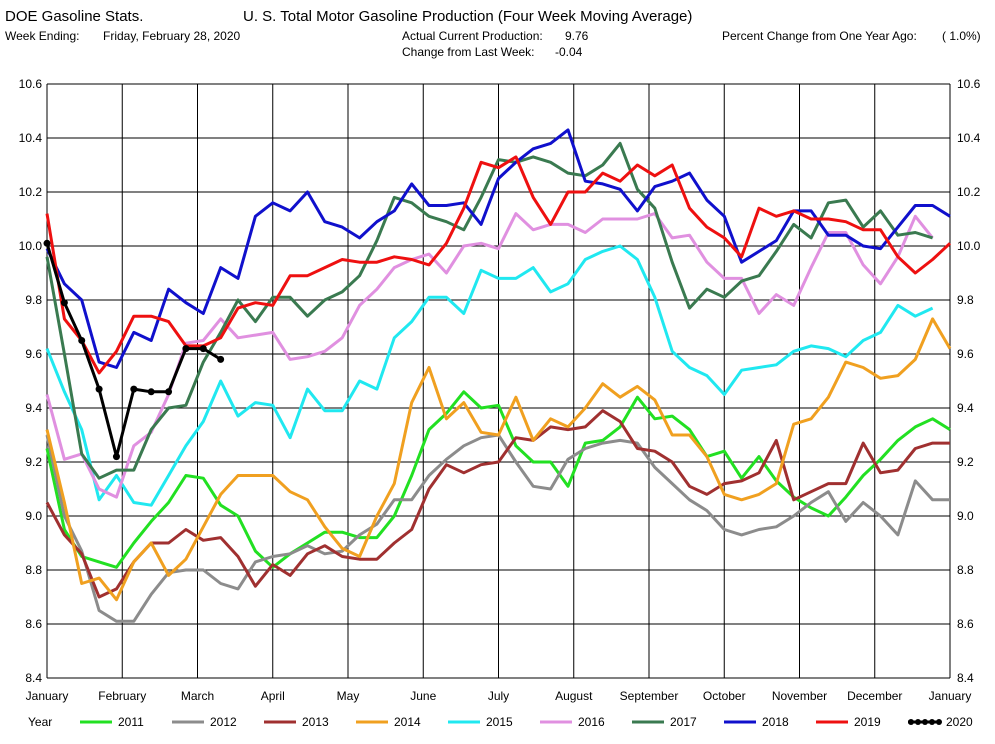 This screenshot has width=995, height=744. I want to click on y-tick-label-right: 8.6, so click(965, 624).